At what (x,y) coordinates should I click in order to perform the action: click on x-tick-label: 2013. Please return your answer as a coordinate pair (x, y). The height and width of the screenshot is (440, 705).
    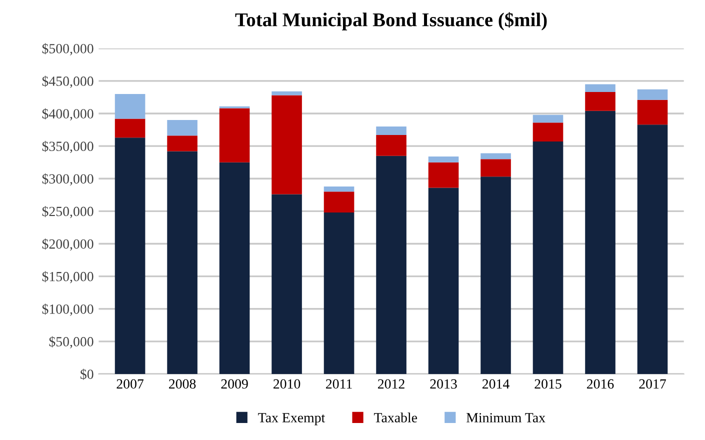
    Looking at the image, I should click on (443, 384).